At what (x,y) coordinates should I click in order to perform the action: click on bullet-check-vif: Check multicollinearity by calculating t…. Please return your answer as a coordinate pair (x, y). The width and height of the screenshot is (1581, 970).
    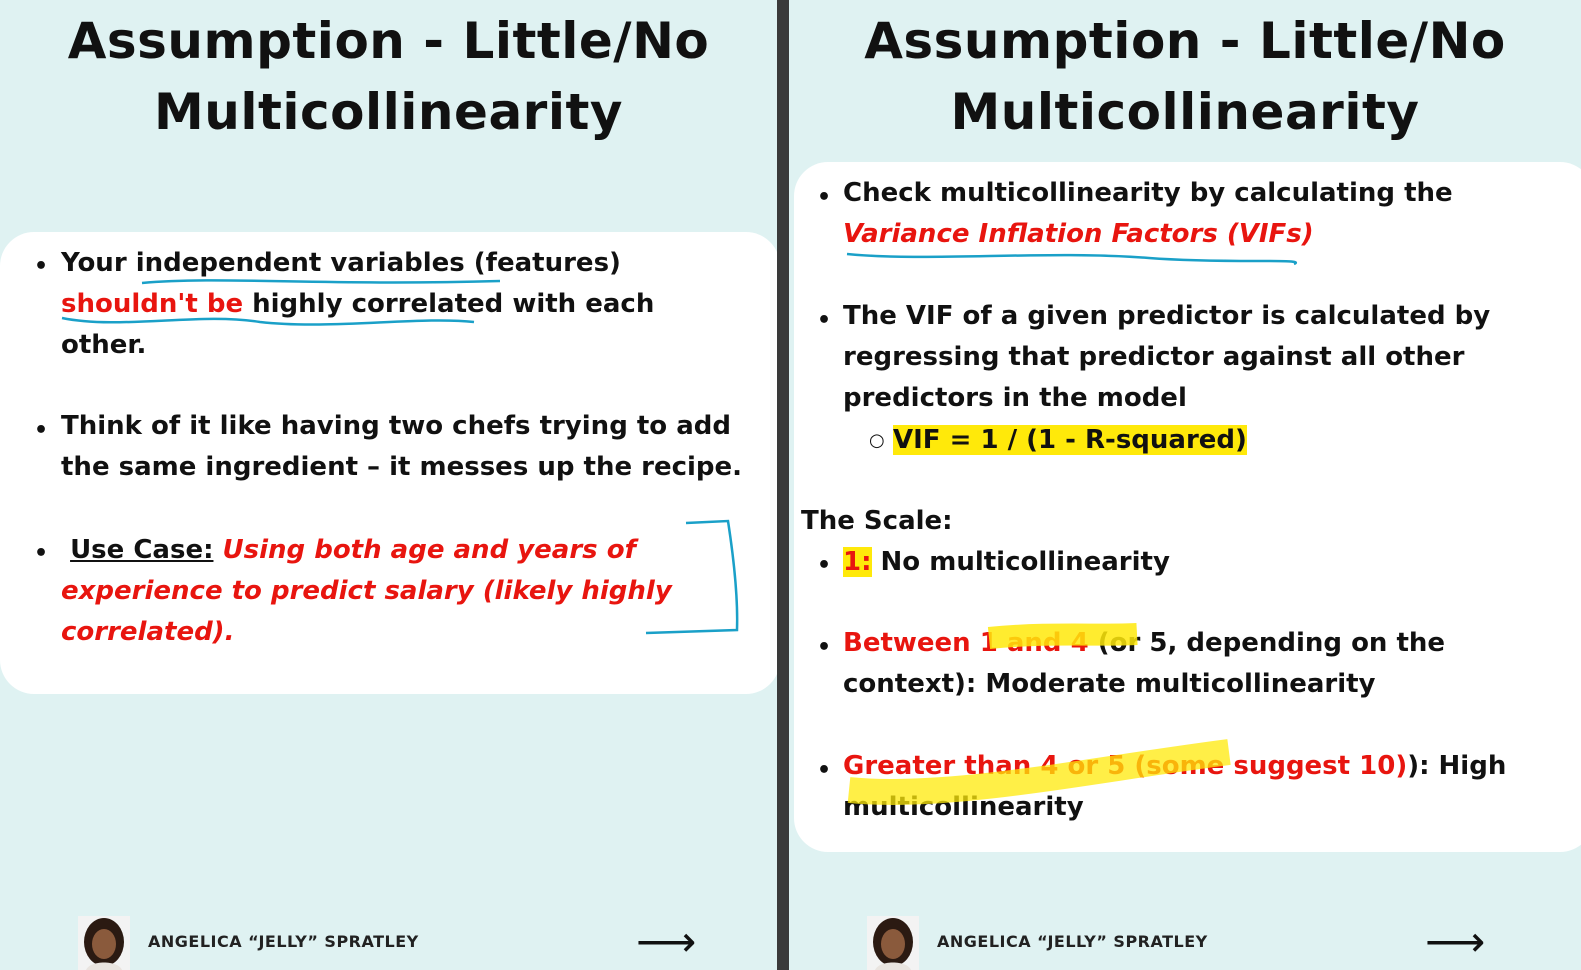
    Looking at the image, I should click on (1148, 214).